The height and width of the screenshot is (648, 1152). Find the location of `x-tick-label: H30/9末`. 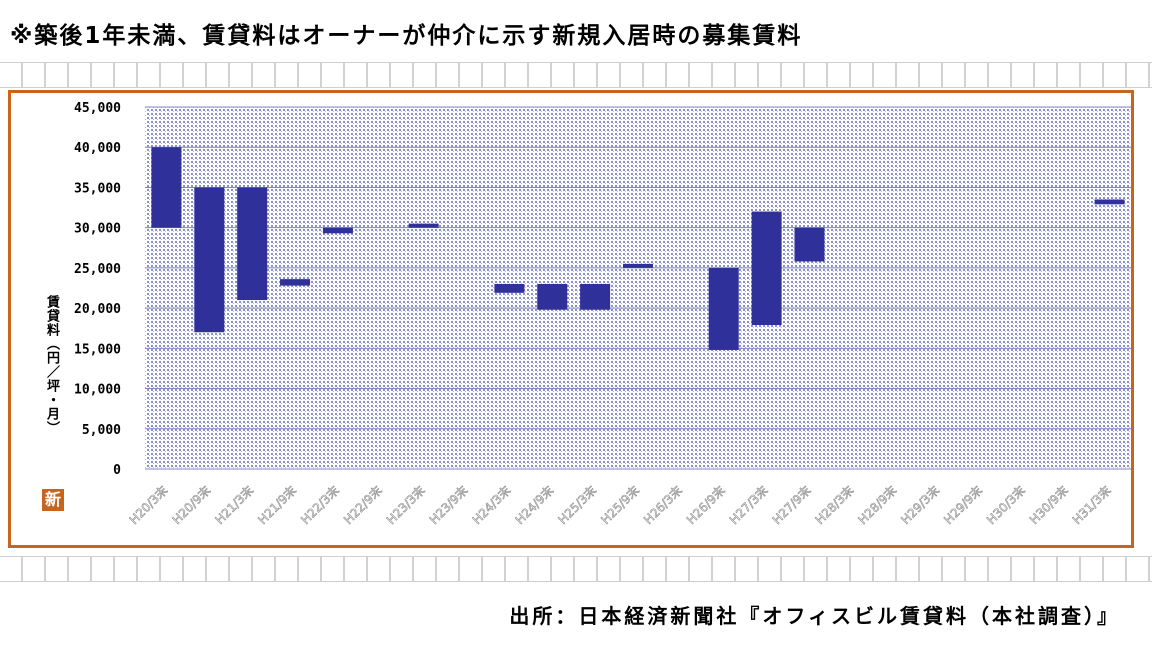

x-tick-label: H30/9末 is located at coordinates (1049, 505).